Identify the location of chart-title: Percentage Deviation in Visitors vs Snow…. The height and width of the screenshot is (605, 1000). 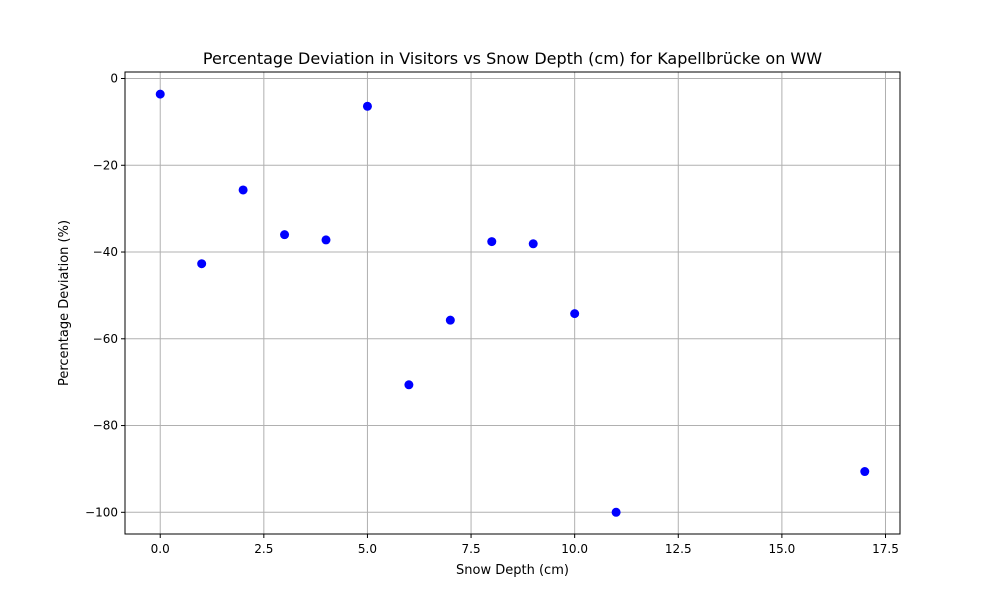
(512, 58).